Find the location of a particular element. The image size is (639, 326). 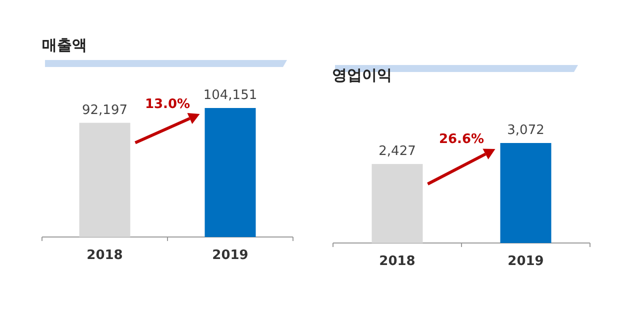

data-label: 2,427 is located at coordinates (397, 151).